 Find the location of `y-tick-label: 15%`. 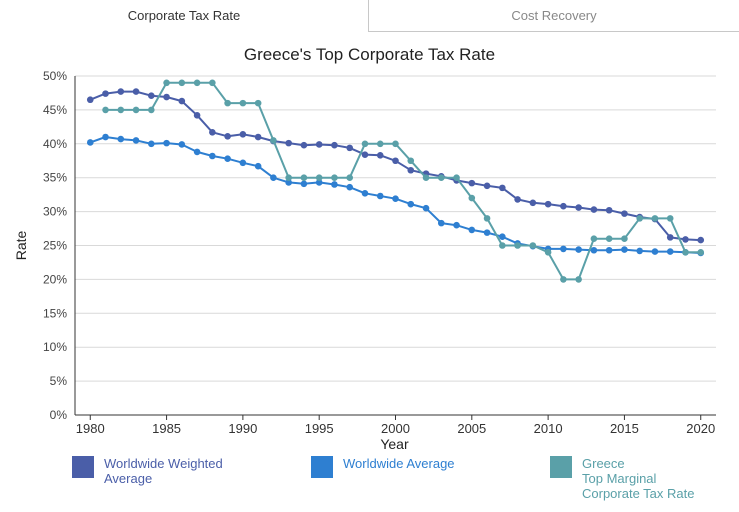

y-tick-label: 15% is located at coordinates (55, 313).